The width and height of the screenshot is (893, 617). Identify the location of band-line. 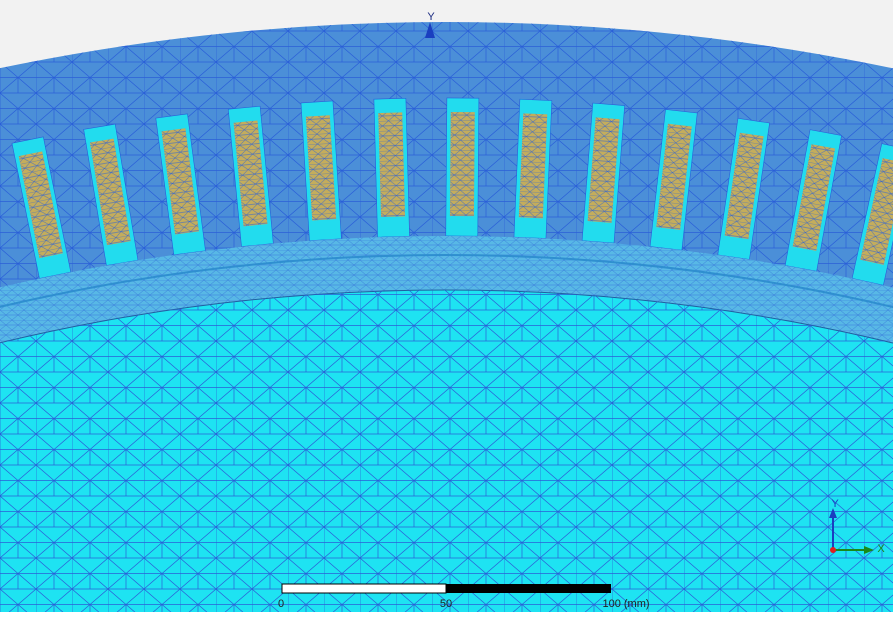
(446, 281).